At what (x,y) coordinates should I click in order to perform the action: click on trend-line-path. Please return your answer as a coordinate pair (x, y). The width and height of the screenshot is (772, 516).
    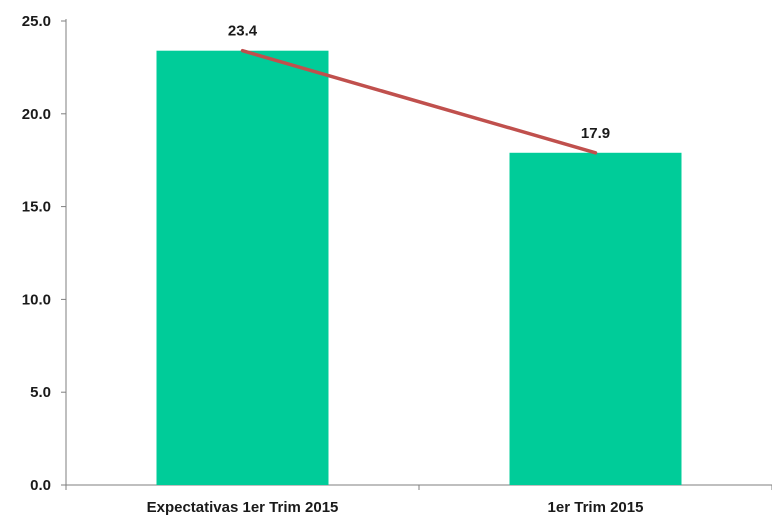
    Looking at the image, I should click on (419, 101).